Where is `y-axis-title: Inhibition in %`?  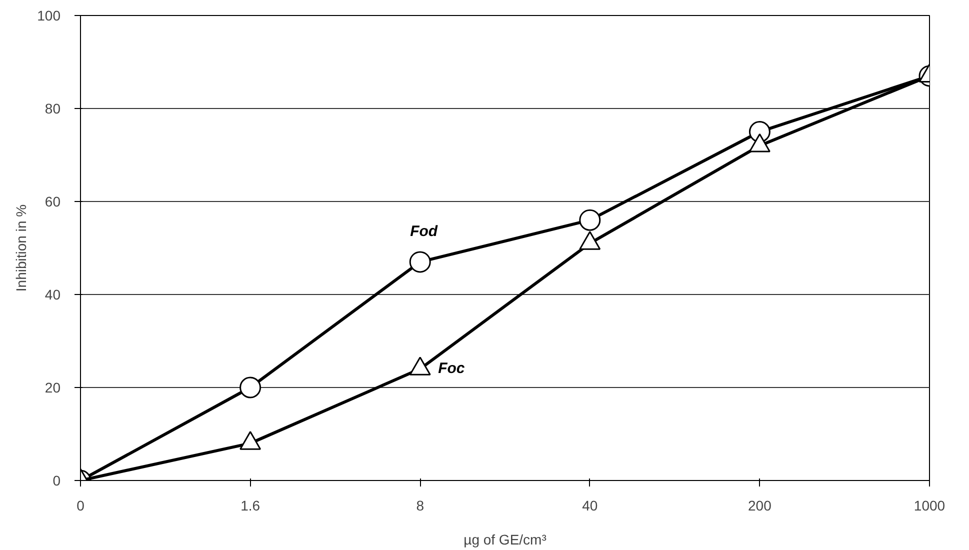
y-axis-title: Inhibition in % is located at coordinates (21, 248).